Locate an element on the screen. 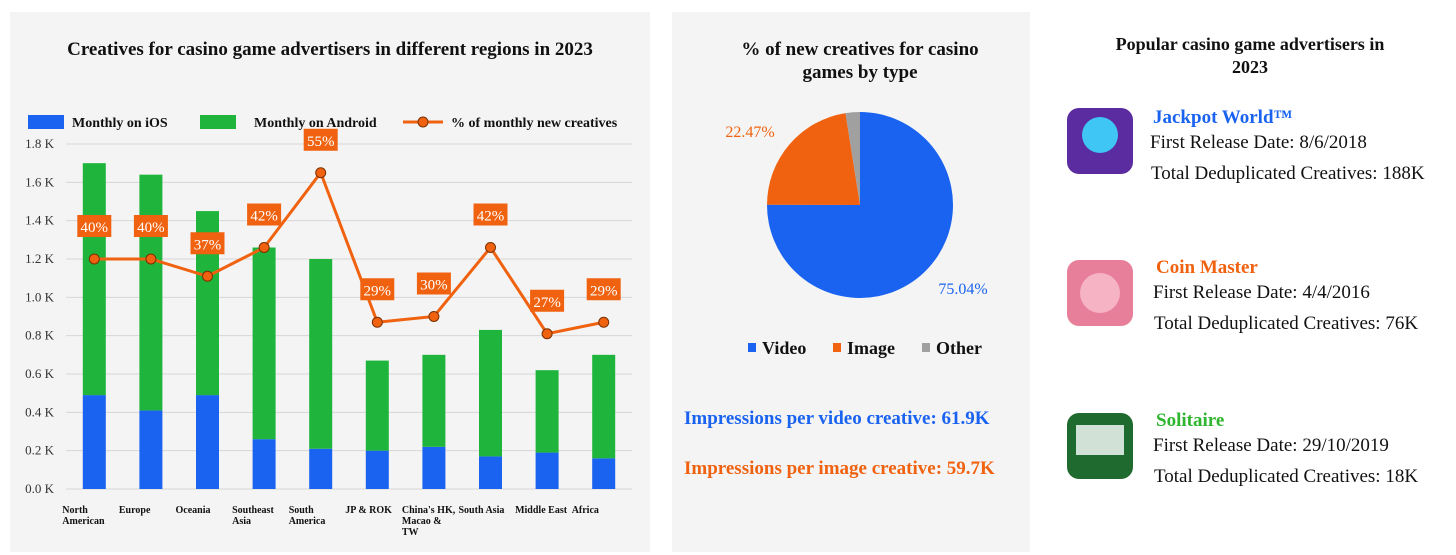  stat: Impressions per image creative: 59.7K is located at coordinates (839, 468).